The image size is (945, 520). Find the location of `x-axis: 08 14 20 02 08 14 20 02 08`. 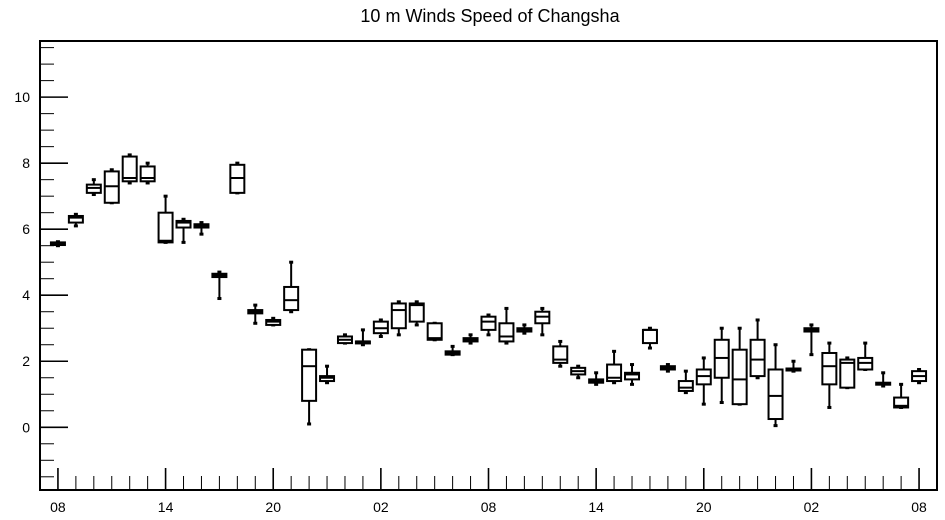

x-axis: 08 14 20 02 08 14 20 02 08 is located at coordinates (488, 491).